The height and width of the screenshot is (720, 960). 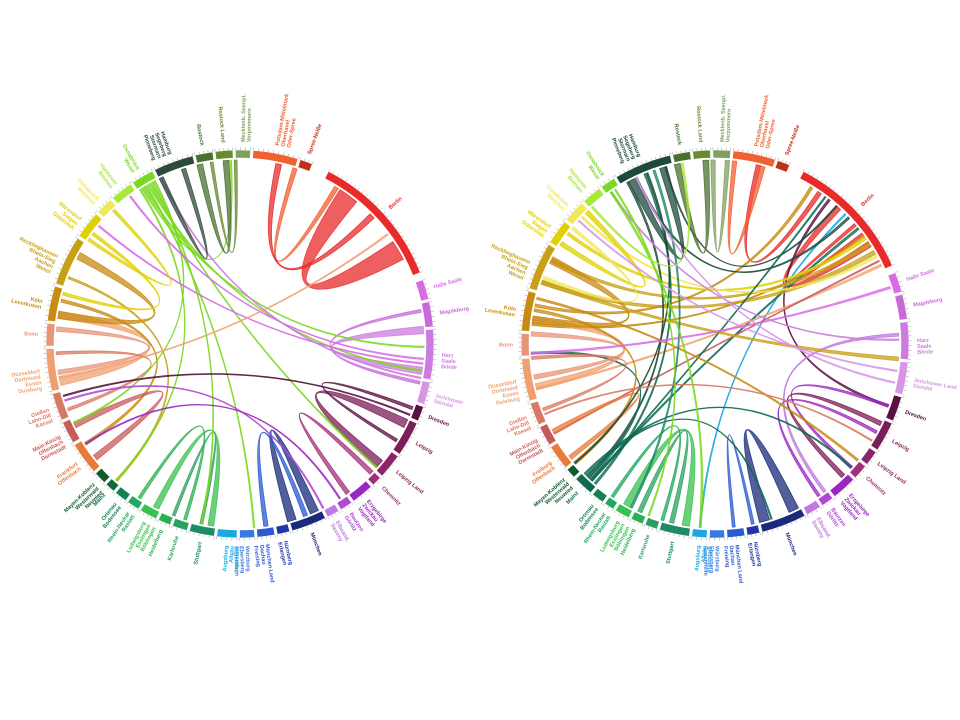 I want to click on segment-label-line: Chemnitz, so click(x=391, y=497).